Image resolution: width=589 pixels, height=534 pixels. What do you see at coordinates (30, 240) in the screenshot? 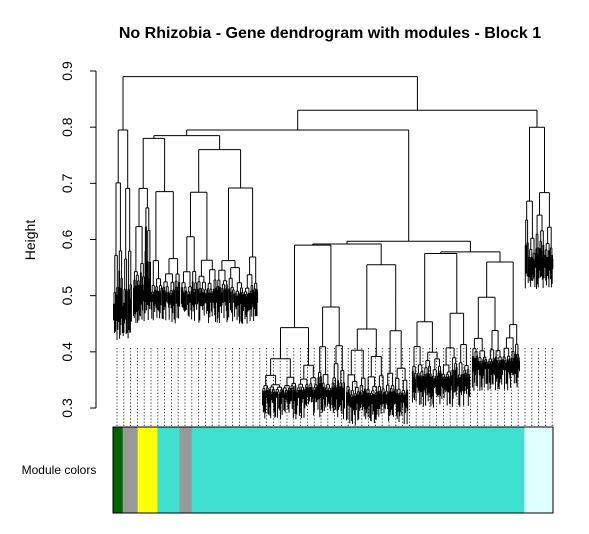
I see `y-axis-label: Height` at bounding box center [30, 240].